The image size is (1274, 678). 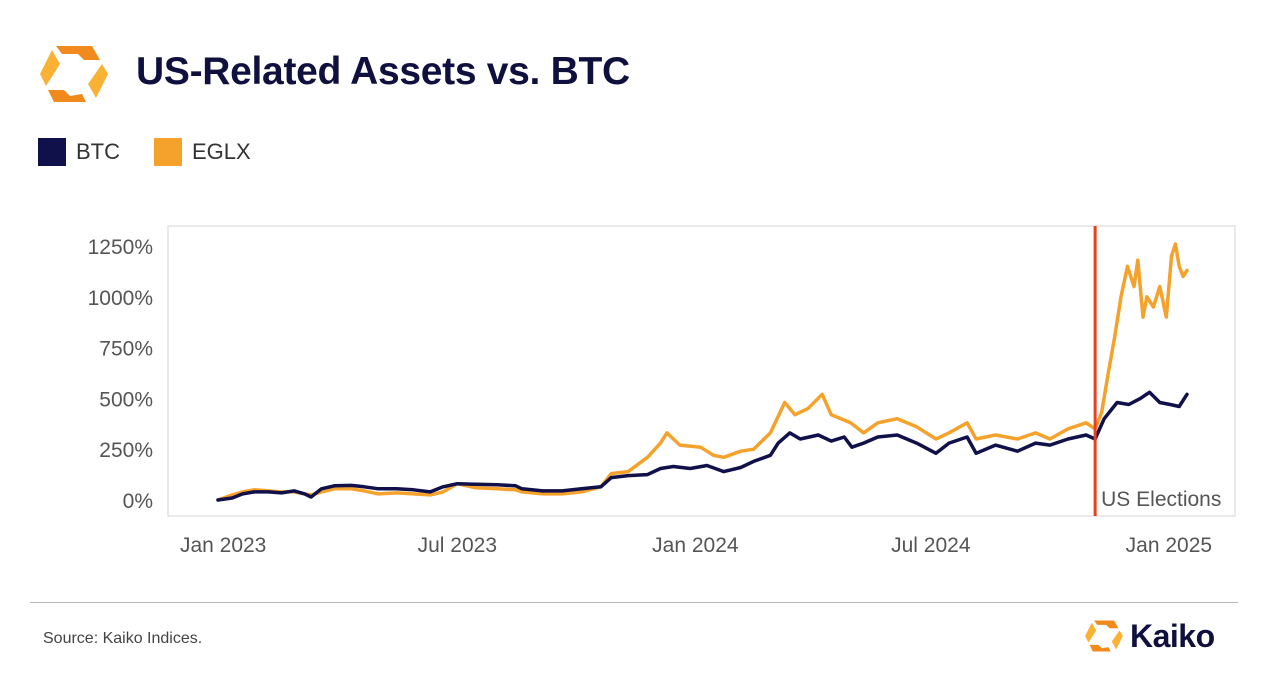 I want to click on legend-item-btc: BTC, so click(x=79, y=152).